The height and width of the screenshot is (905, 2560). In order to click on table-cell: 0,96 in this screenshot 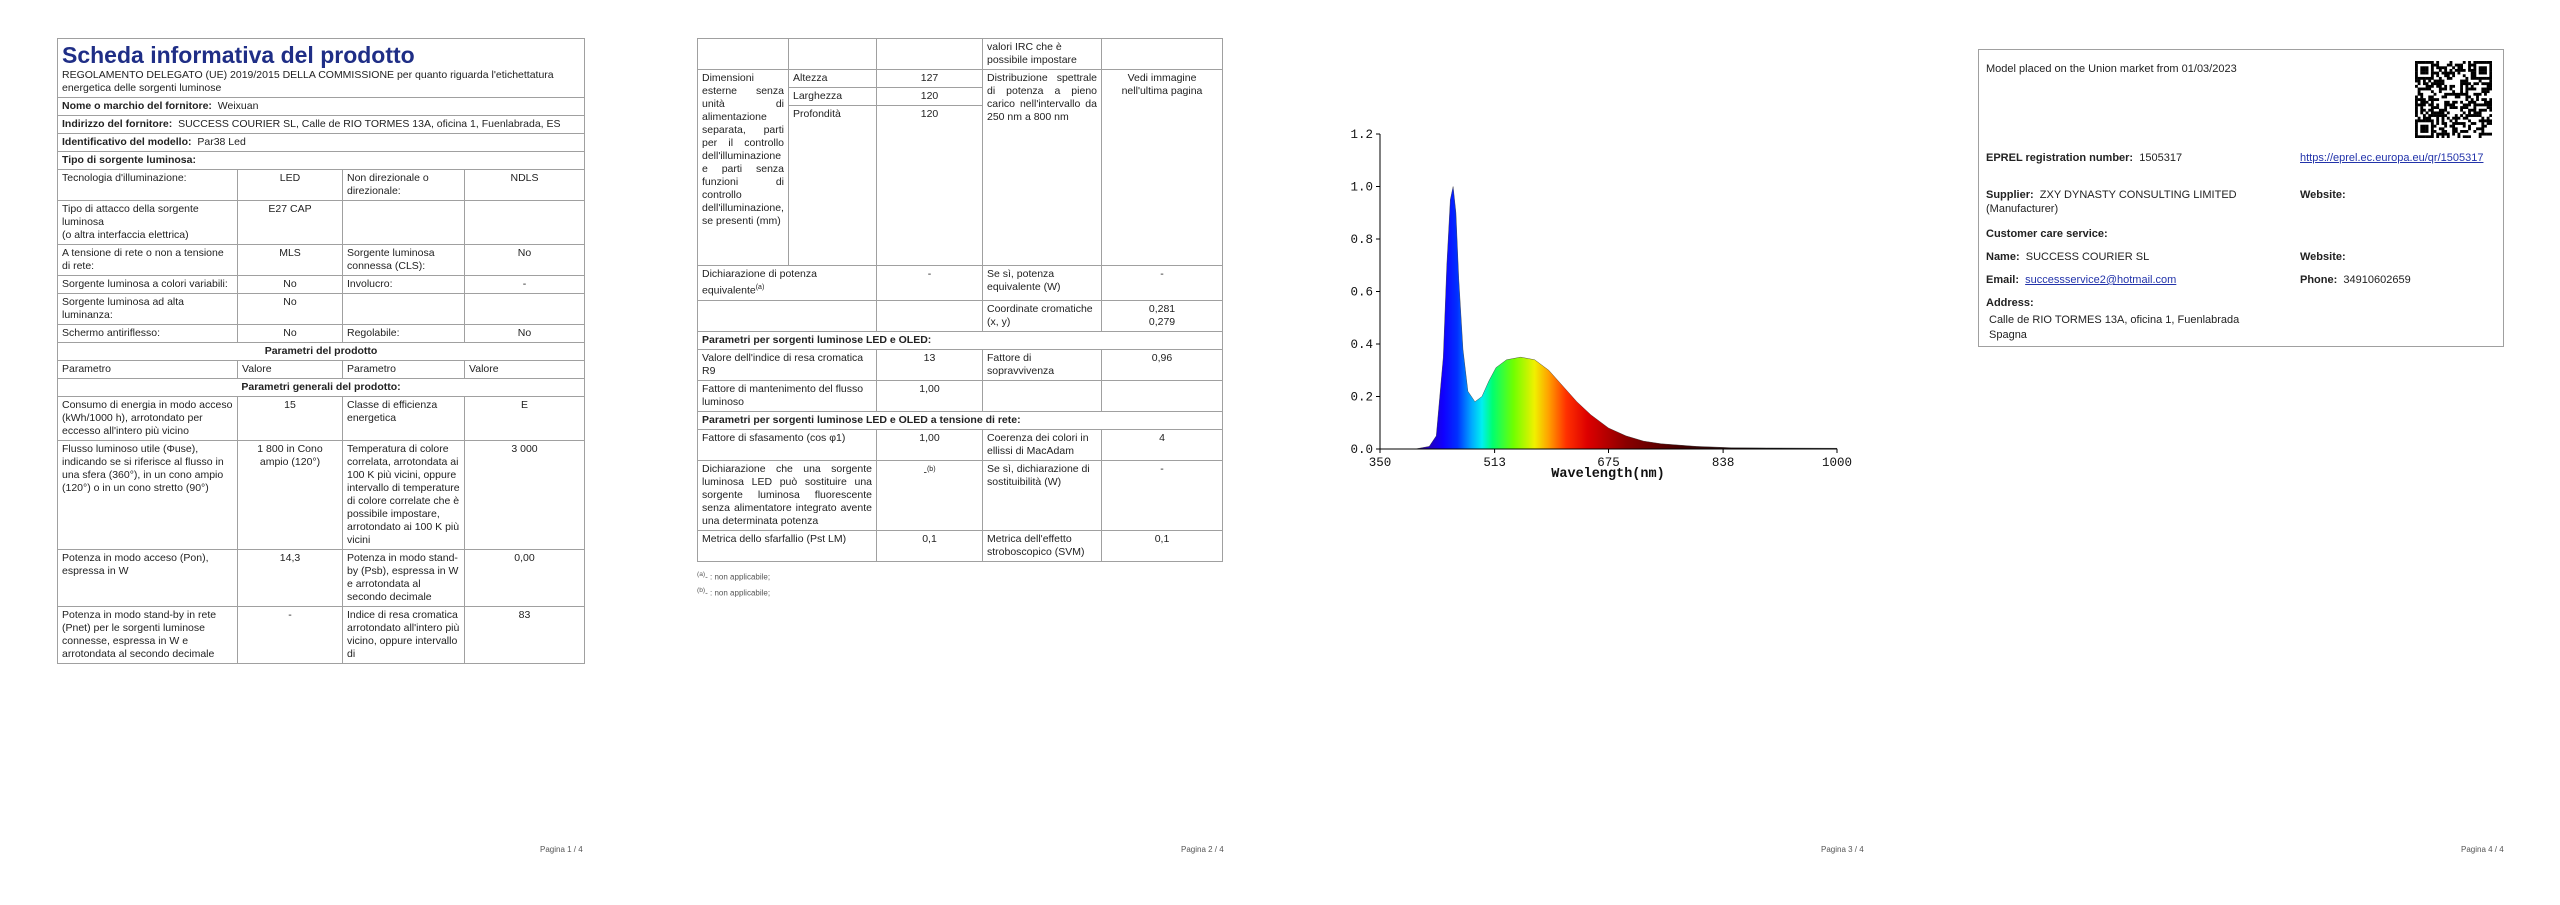, I will do `click(1162, 364)`.